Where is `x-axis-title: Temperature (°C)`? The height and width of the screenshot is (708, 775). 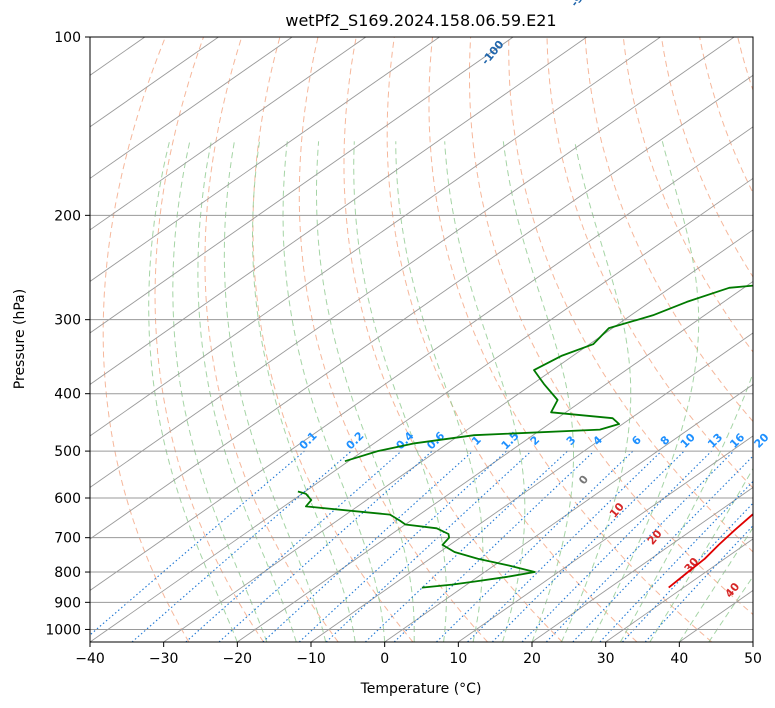
x-axis-title: Temperature (°C) is located at coordinates (421, 689).